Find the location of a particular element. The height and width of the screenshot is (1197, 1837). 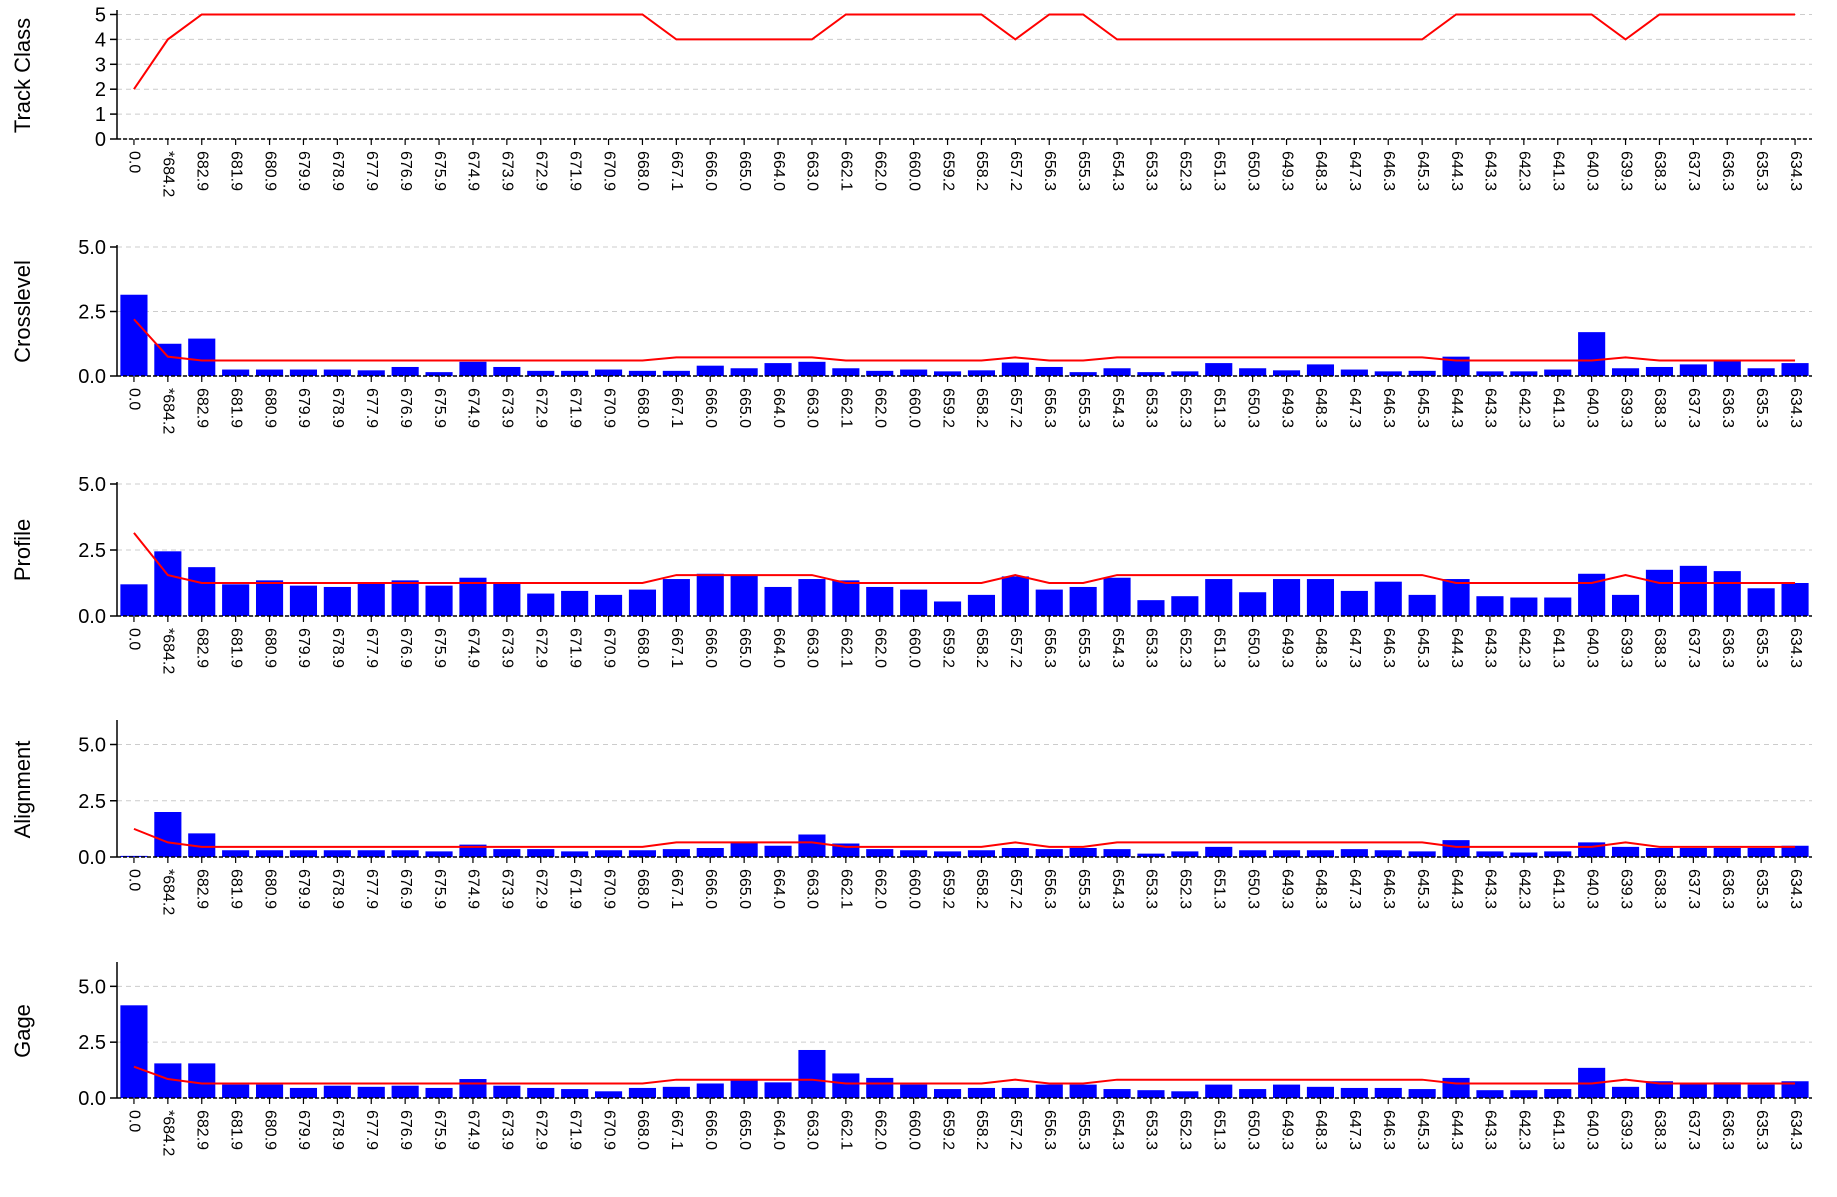

x-tick-label: 639.3 is located at coordinates (1625, 1130).